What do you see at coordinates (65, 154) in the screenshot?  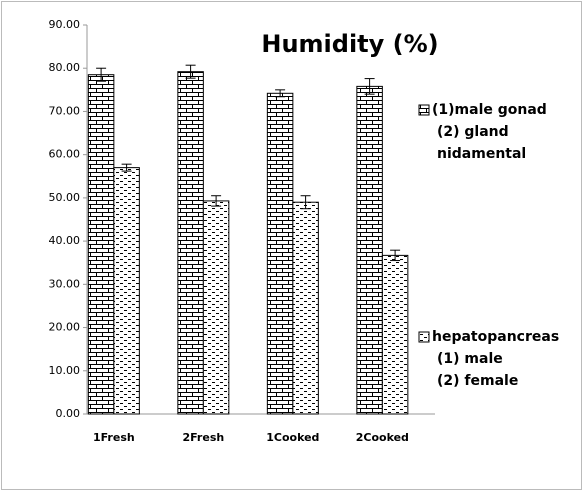 I see `y-tick-label: 60.00` at bounding box center [65, 154].